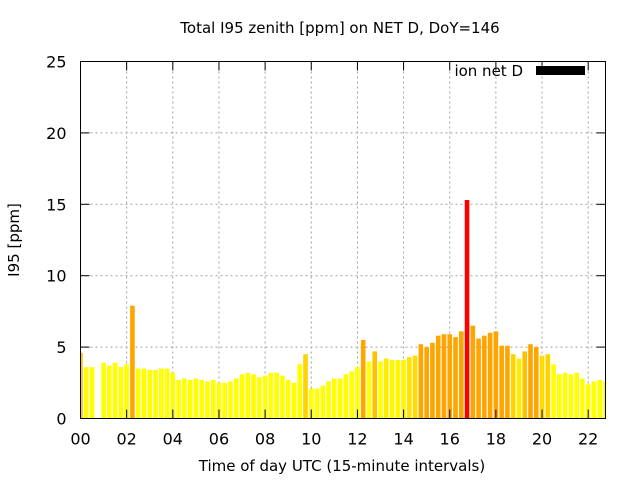 Image resolution: width=640 pixels, height=480 pixels. Describe the element at coordinates (488, 71) in the screenshot. I see `legend-label: ion net D` at that location.